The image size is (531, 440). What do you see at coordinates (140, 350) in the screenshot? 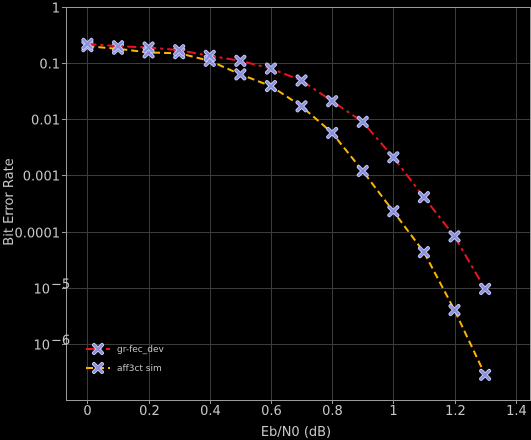
I see `legend-label: gr-fec_dev` at bounding box center [140, 350].